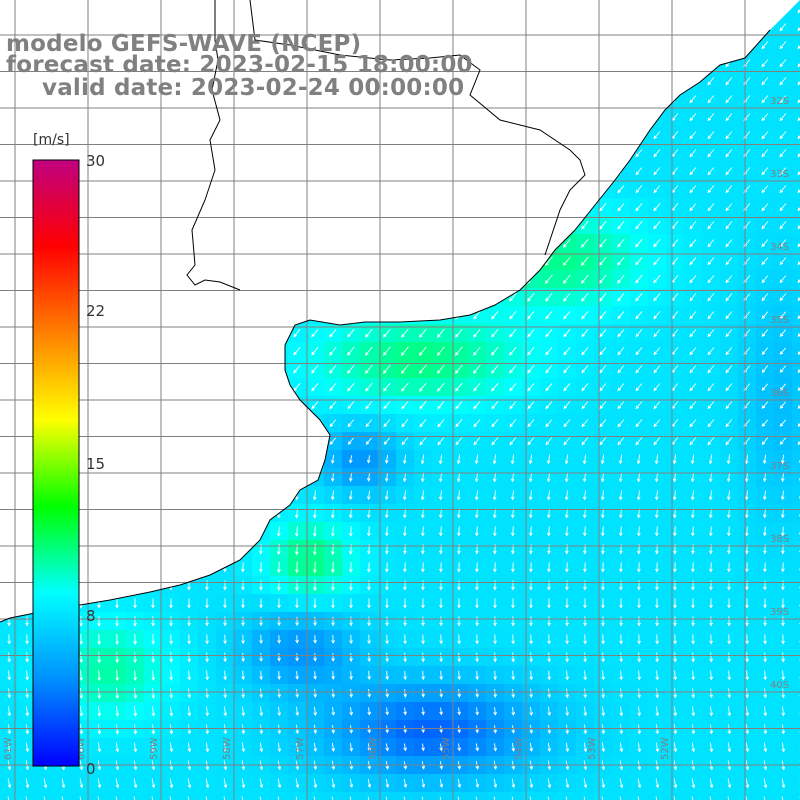  I want to click on colorbar-tick-22: 22, so click(96, 311).